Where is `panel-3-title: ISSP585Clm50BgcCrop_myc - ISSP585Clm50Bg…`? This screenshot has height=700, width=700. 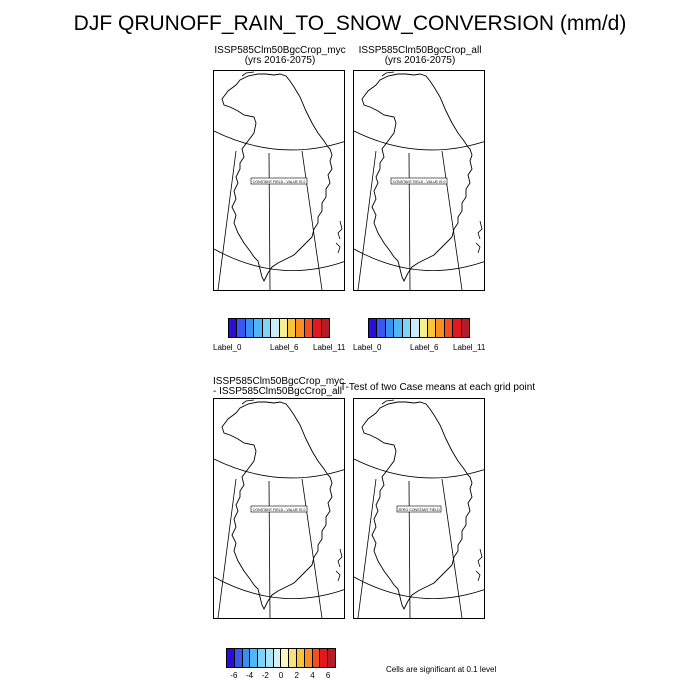
panel-3-title: ISSP585Clm50BgcCrop_myc - ISSP585Clm50Bg… is located at coordinates (278, 387).